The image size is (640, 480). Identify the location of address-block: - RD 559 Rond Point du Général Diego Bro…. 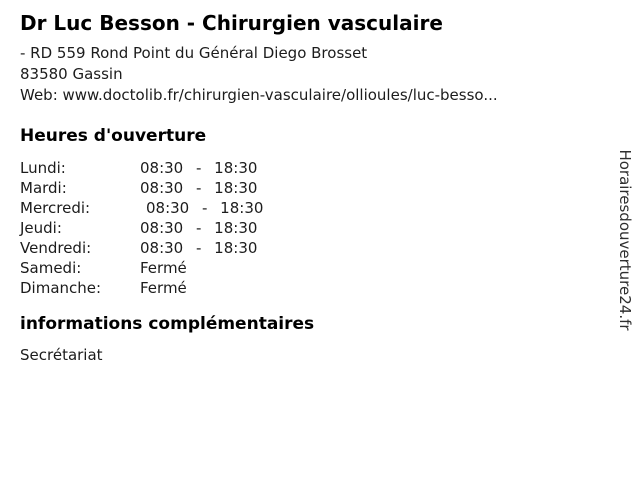
(330, 74).